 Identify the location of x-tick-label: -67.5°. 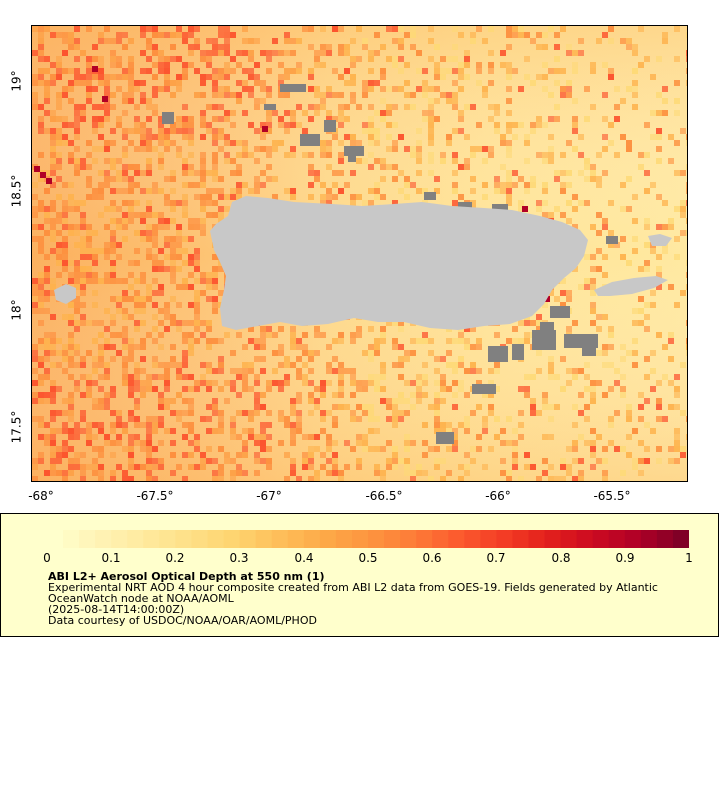
(155, 496).